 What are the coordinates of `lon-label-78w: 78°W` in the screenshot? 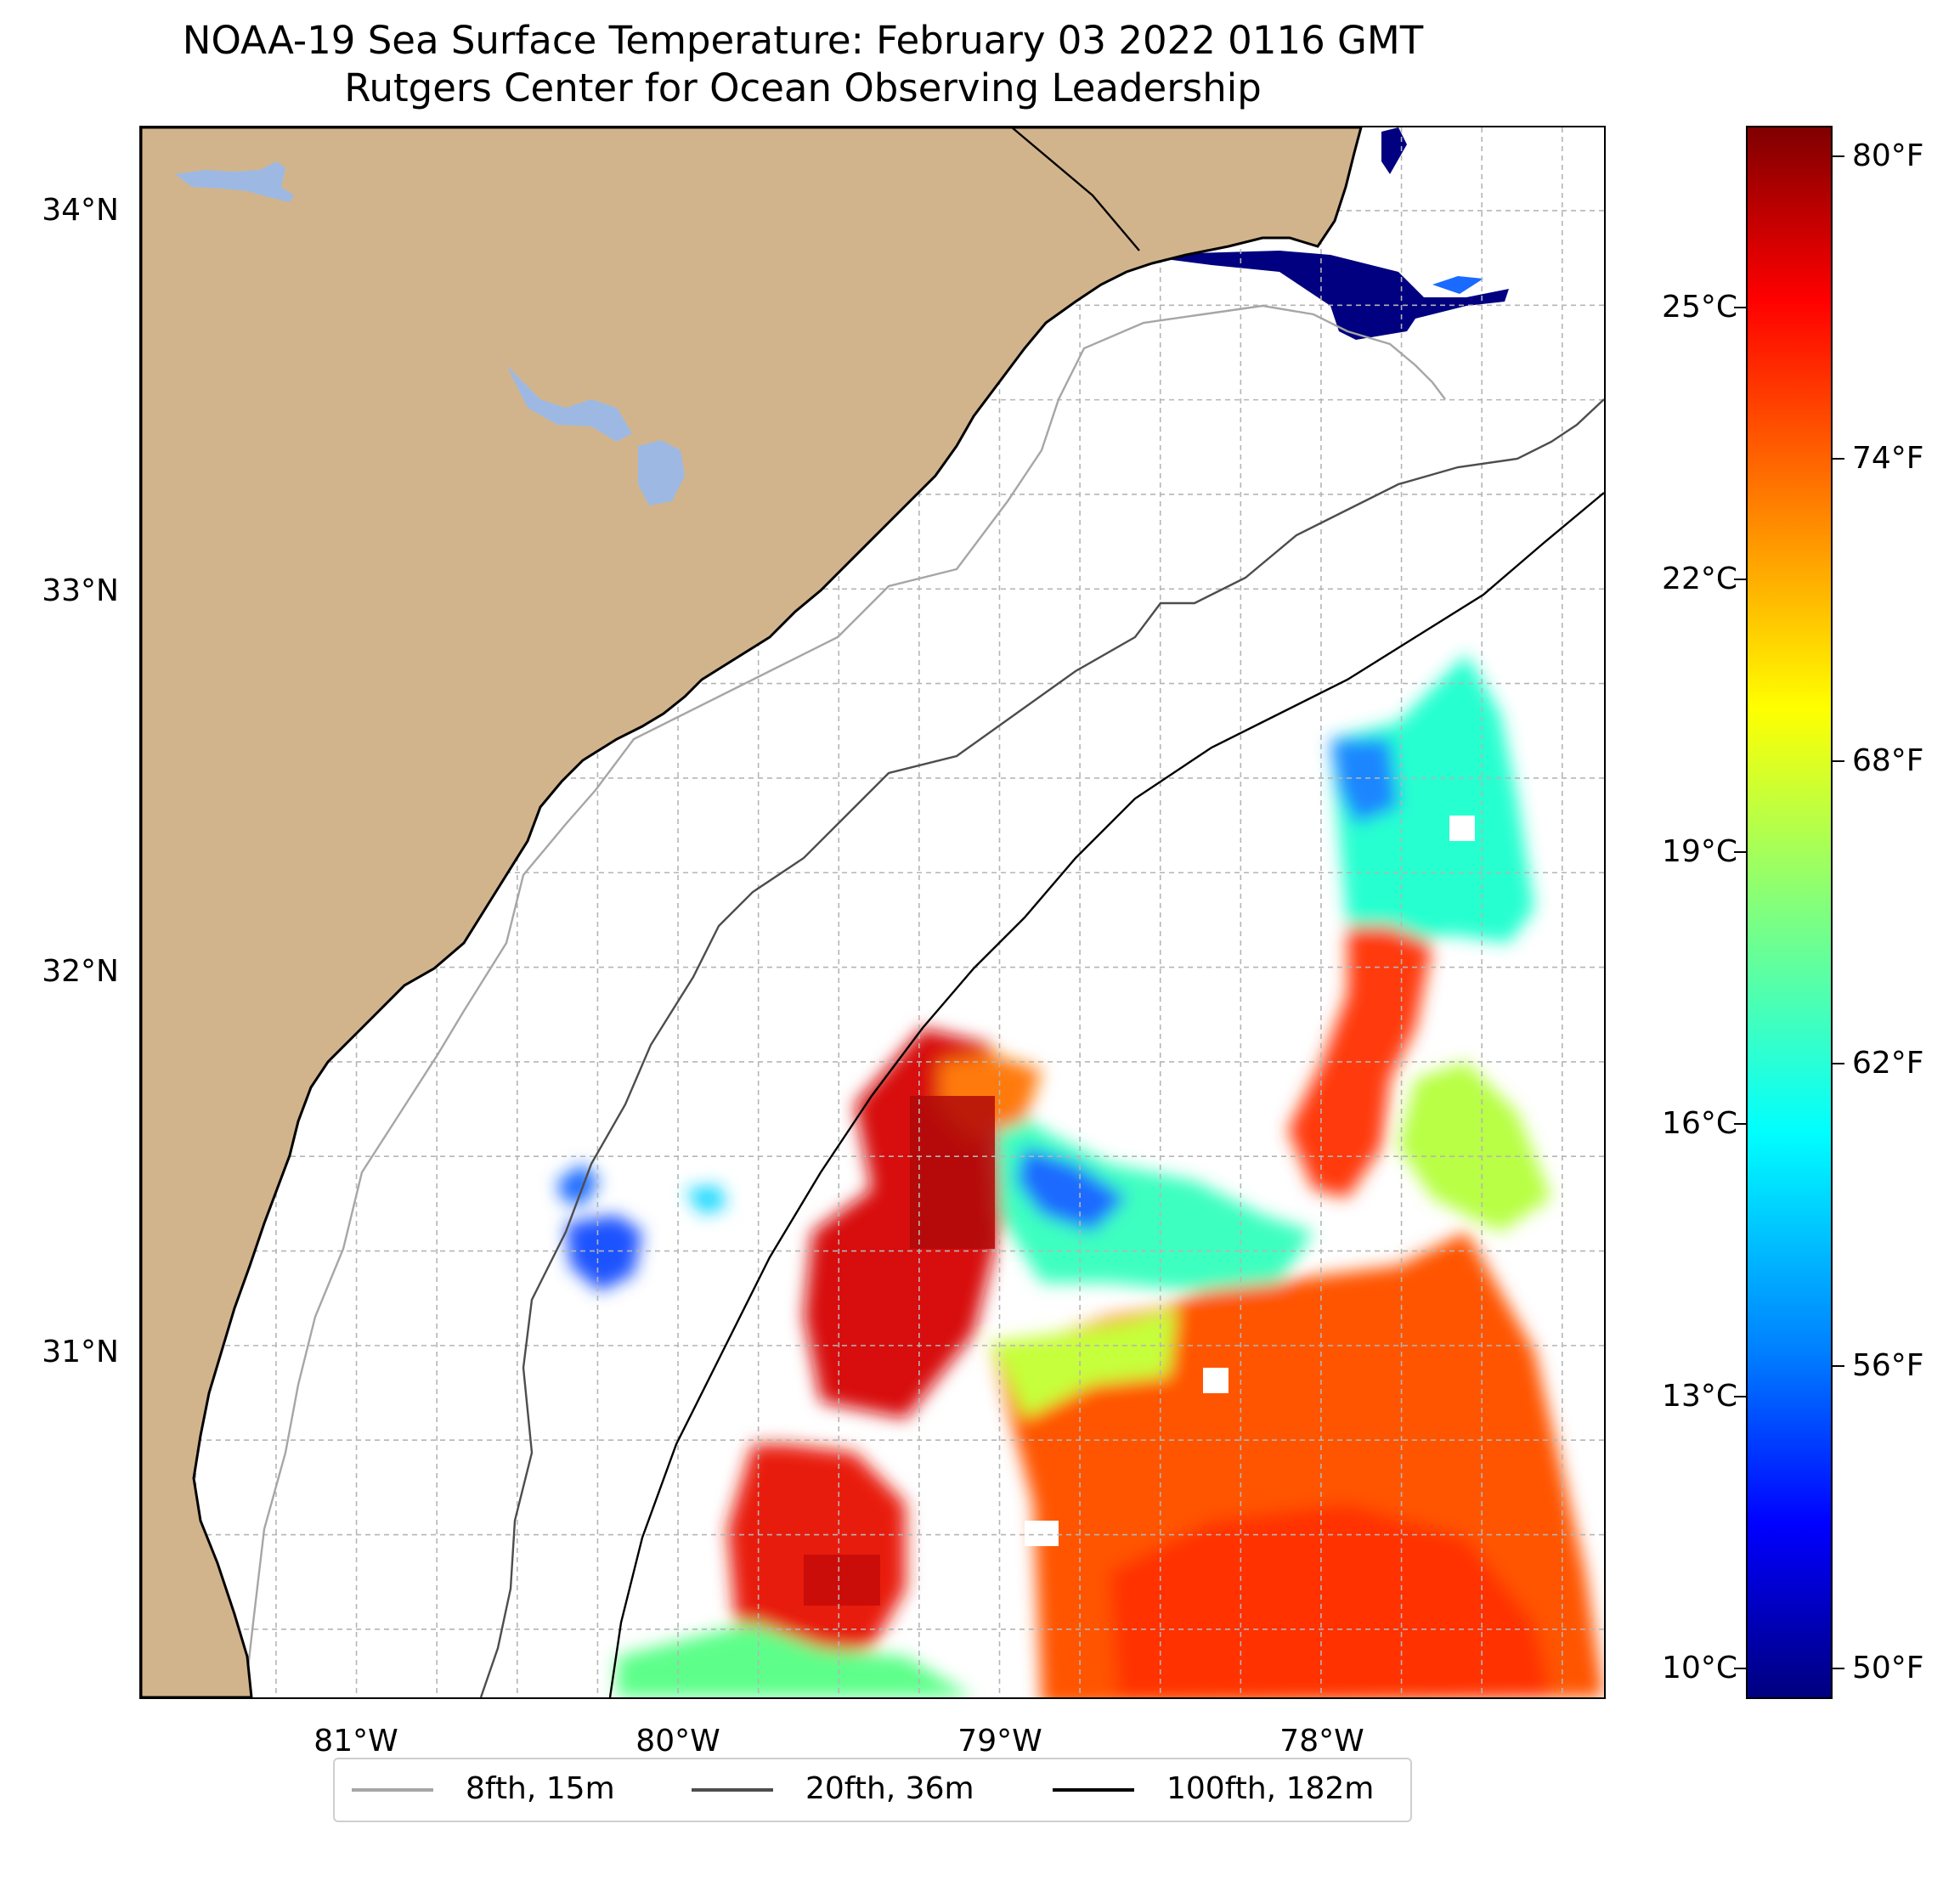 It's located at (1322, 1742).